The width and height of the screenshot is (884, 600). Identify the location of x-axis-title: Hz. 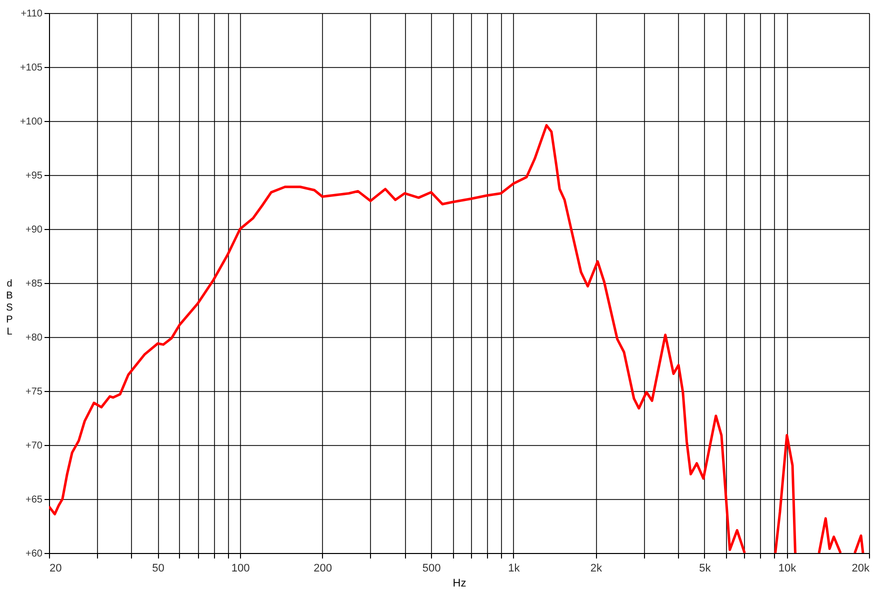
(459, 584).